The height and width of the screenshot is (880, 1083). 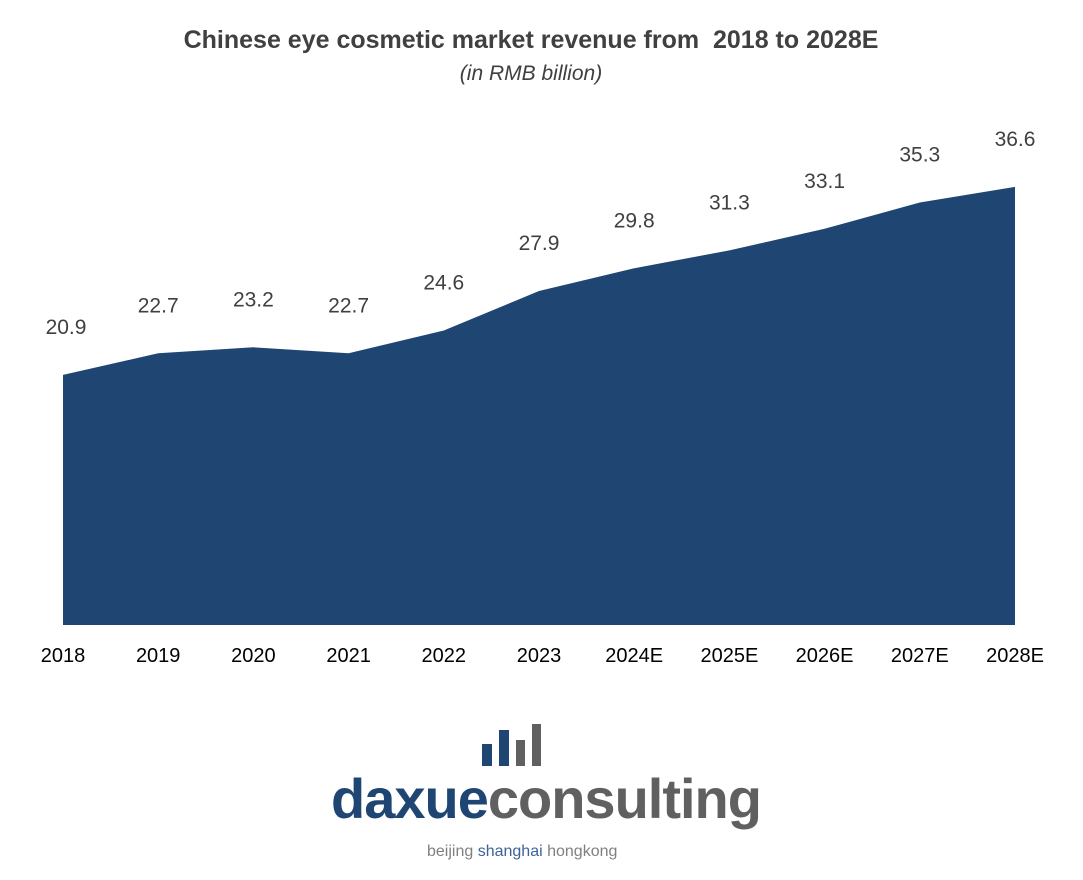 What do you see at coordinates (920, 656) in the screenshot?
I see `x-tick-label: 2027E` at bounding box center [920, 656].